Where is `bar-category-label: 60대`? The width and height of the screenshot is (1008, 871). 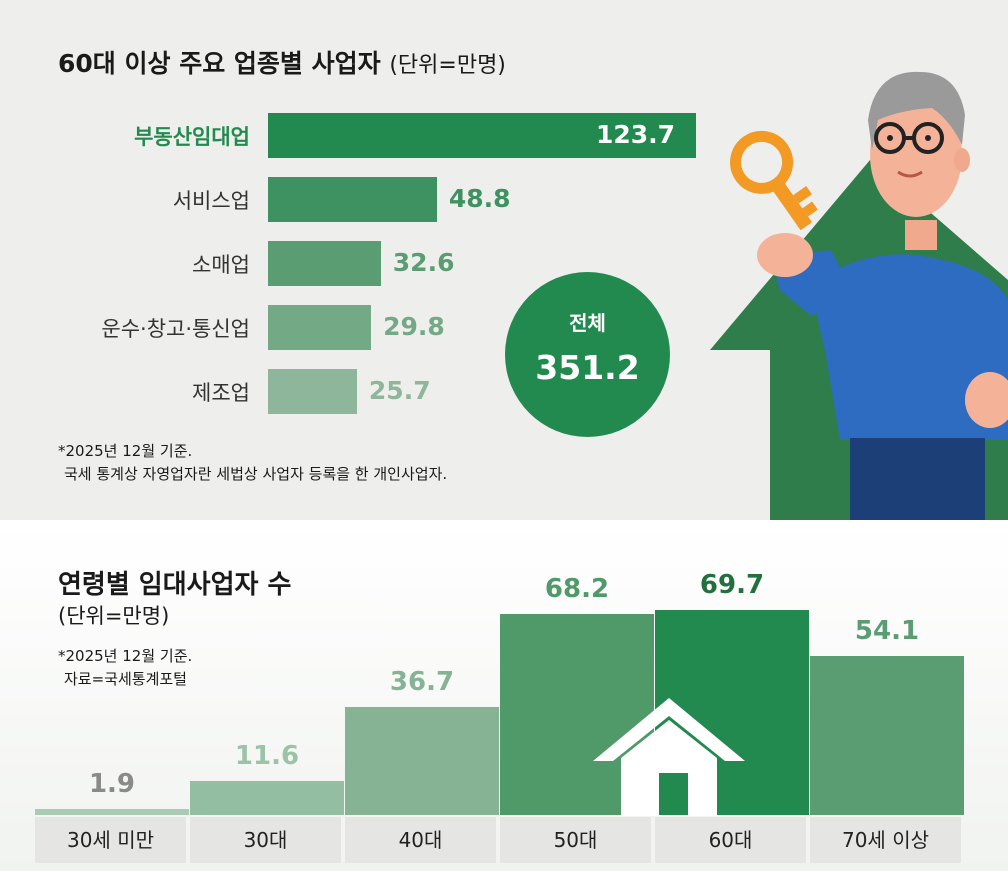
bar-category-label: 60대 is located at coordinates (730, 840).